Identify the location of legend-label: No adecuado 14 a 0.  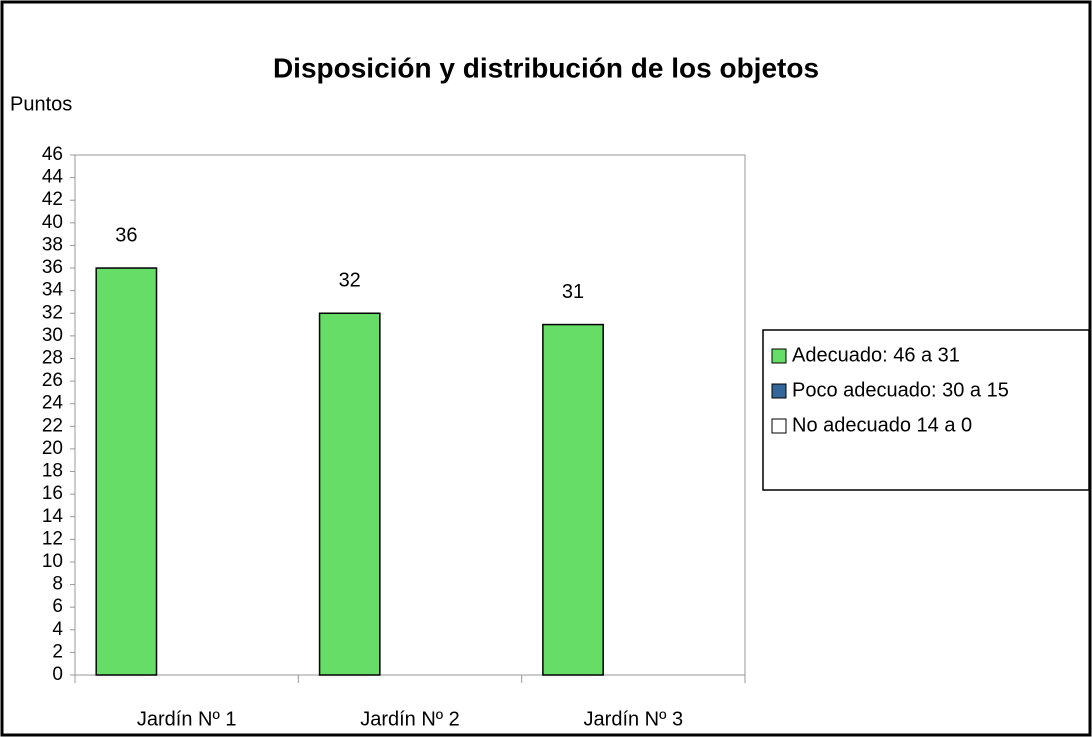
(882, 425).